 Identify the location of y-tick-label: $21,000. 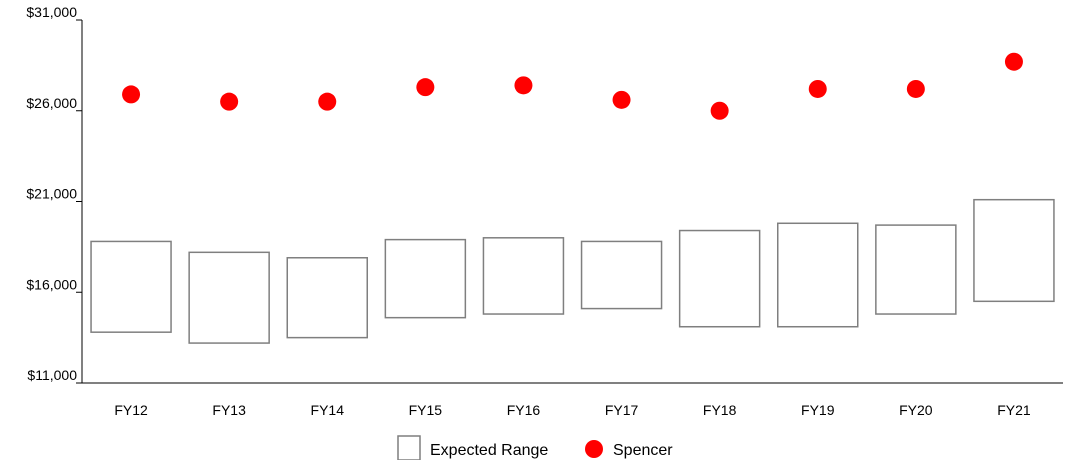
(51, 194).